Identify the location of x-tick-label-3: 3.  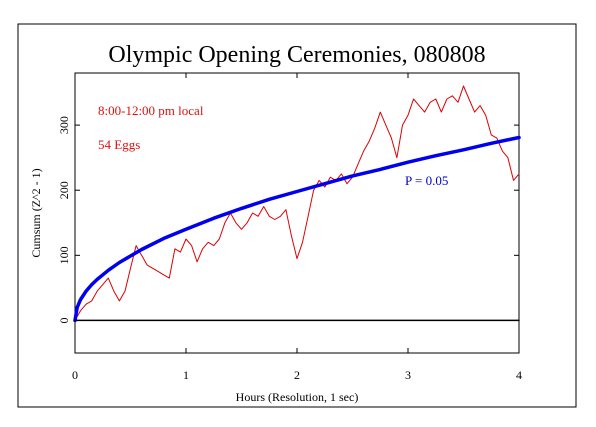
(408, 375).